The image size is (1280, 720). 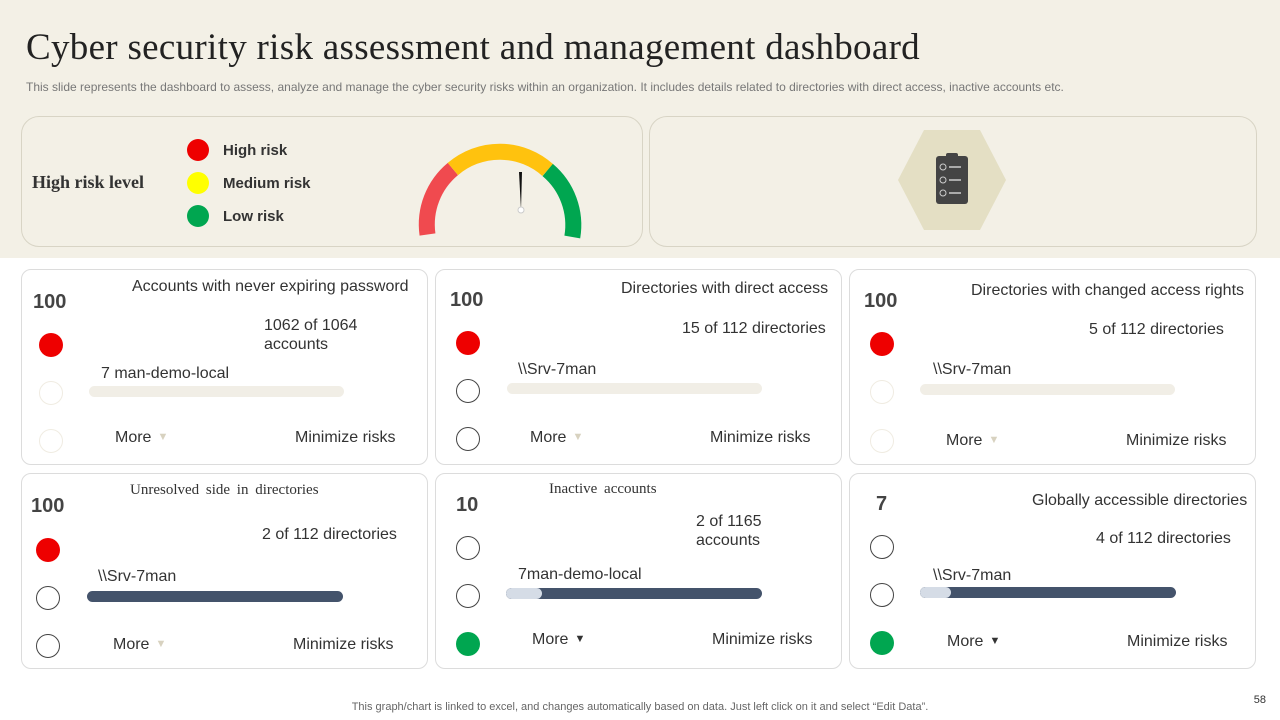 What do you see at coordinates (1108, 290) in the screenshot?
I see `card-title: Directories with changed access rights` at bounding box center [1108, 290].